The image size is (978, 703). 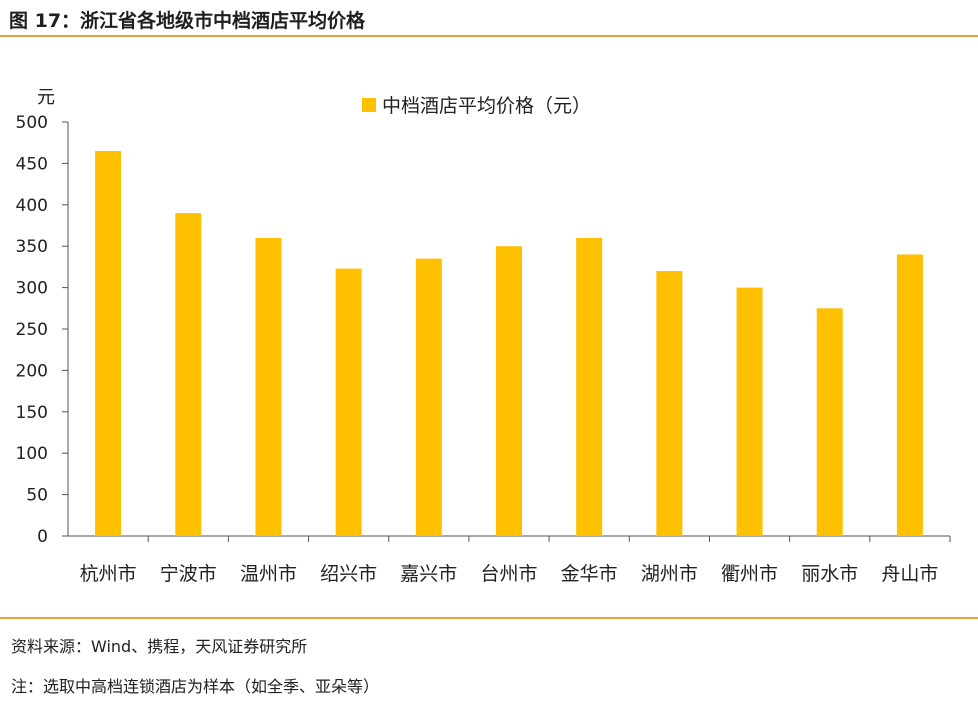 I want to click on x-tick-label: 温州市, so click(x=268, y=574).